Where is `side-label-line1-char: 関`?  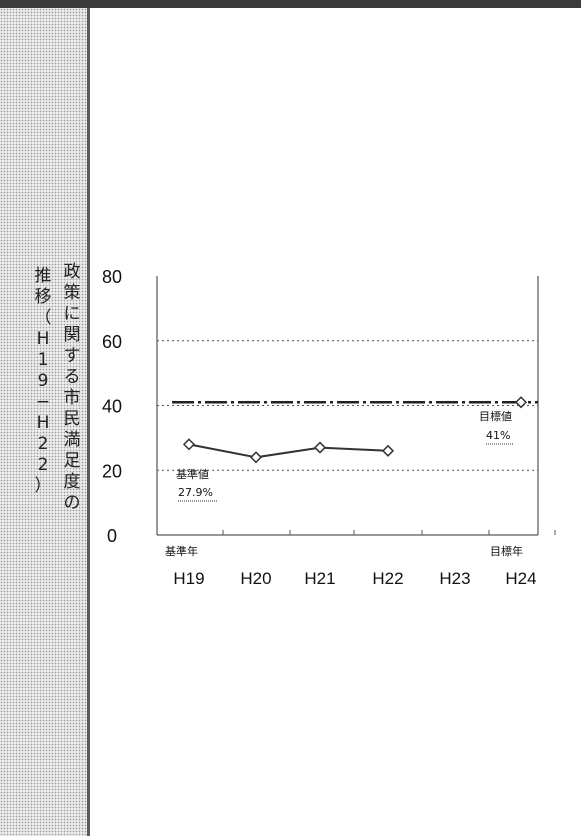
side-label-line1-char: 関 is located at coordinates (72, 335).